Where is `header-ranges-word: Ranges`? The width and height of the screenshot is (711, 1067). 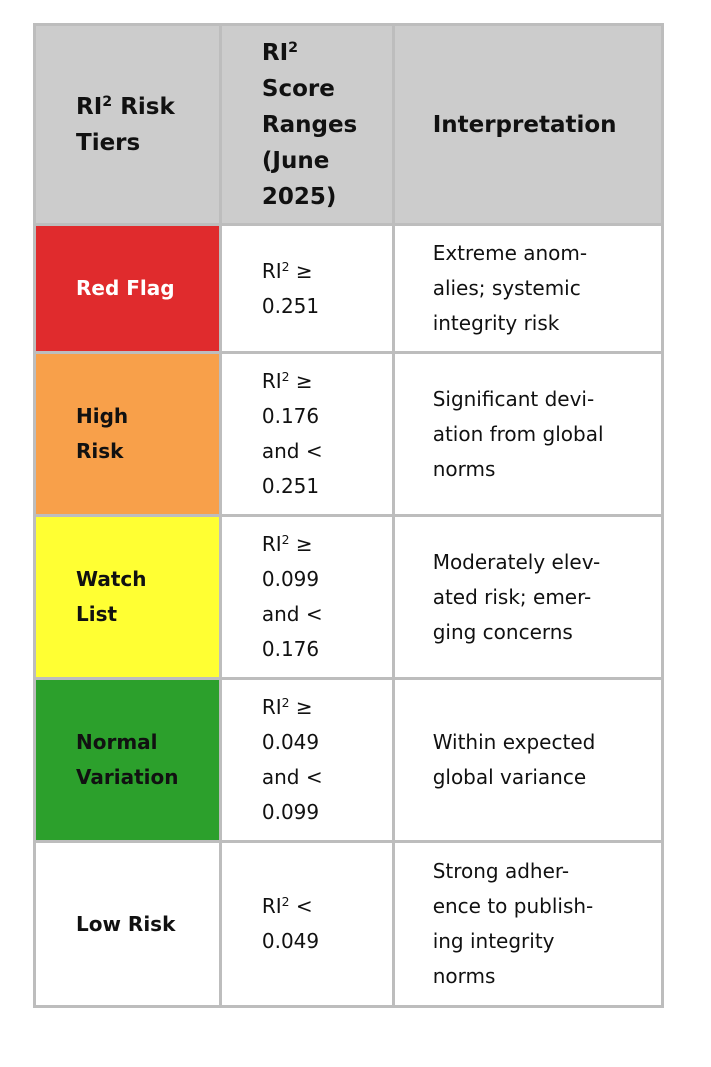
header-ranges-word: Ranges is located at coordinates (309, 124).